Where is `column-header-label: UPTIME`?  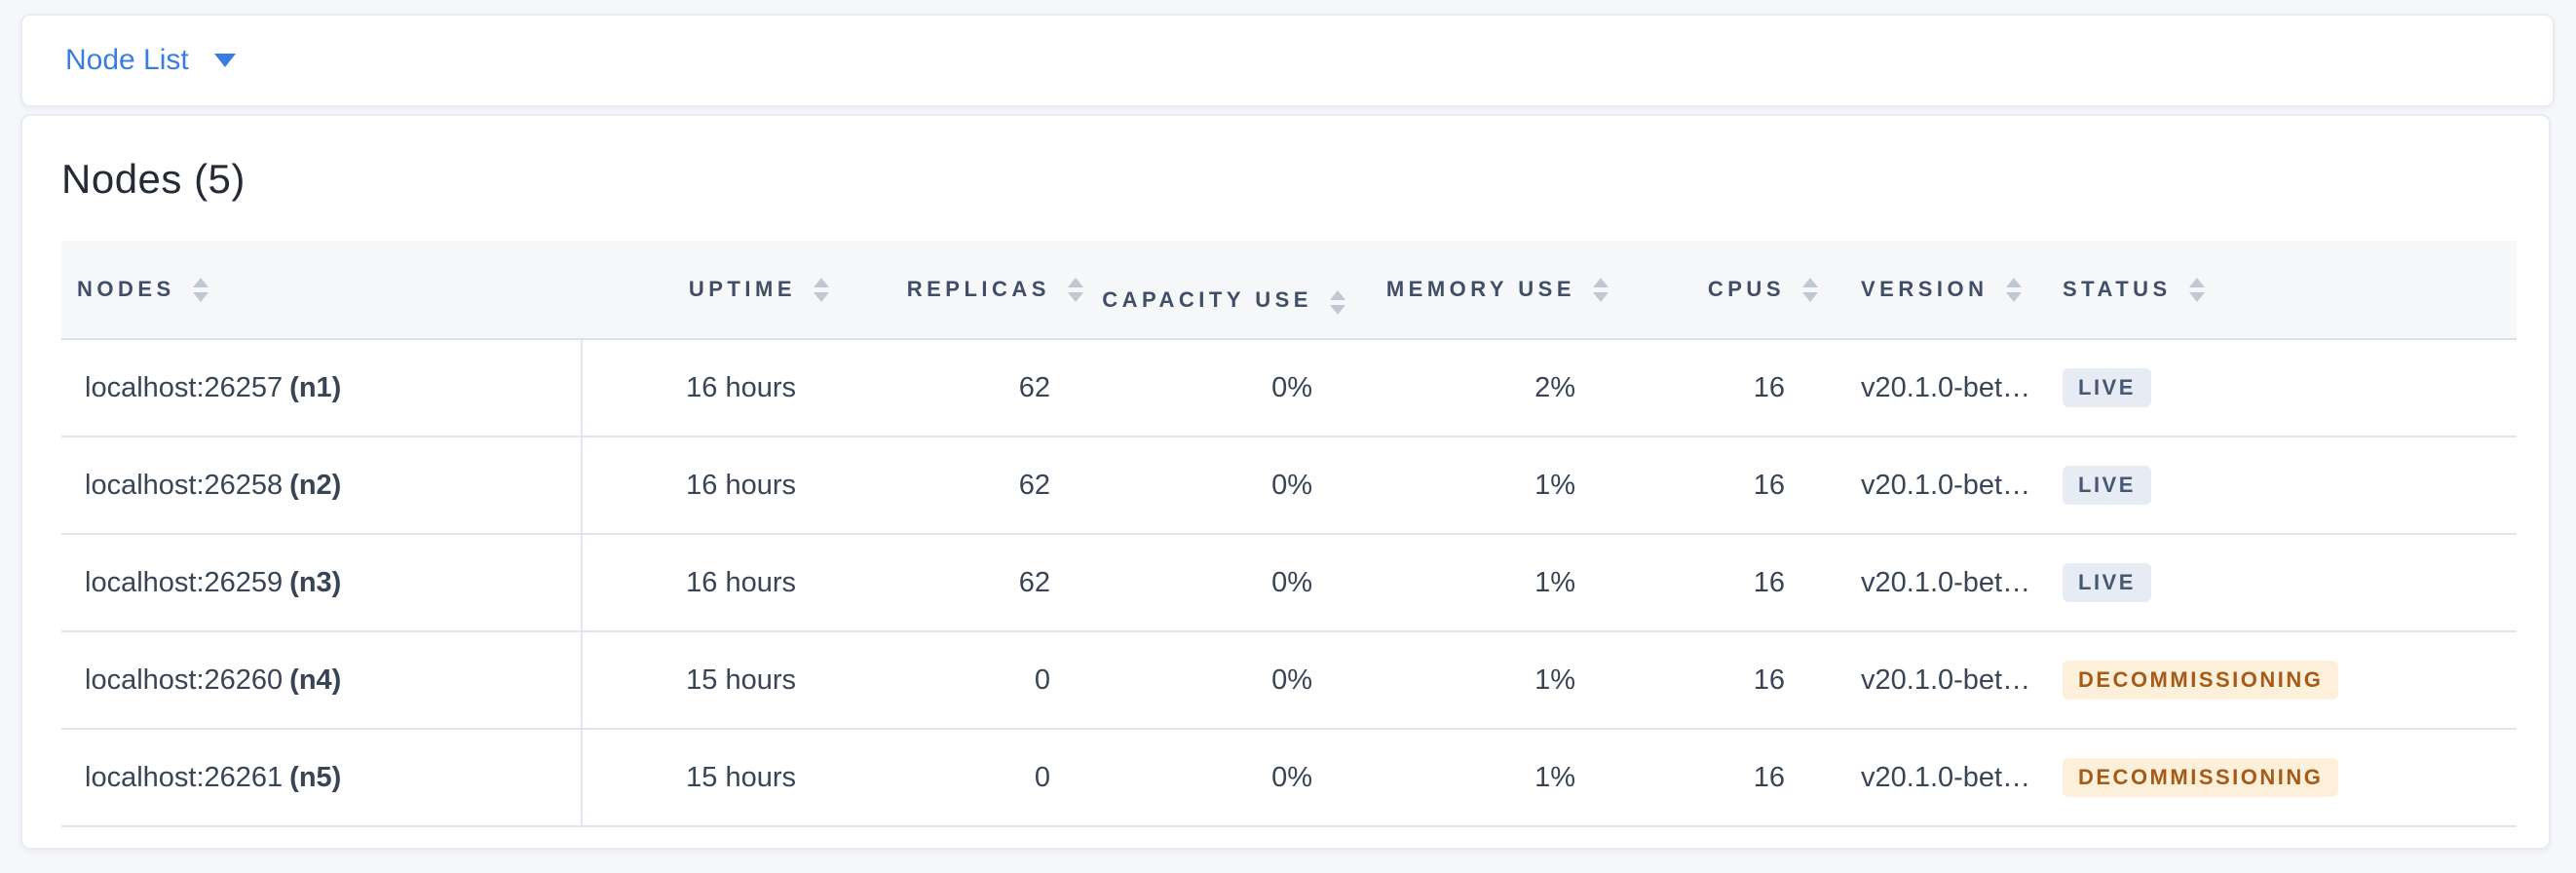 column-header-label: UPTIME is located at coordinates (742, 289).